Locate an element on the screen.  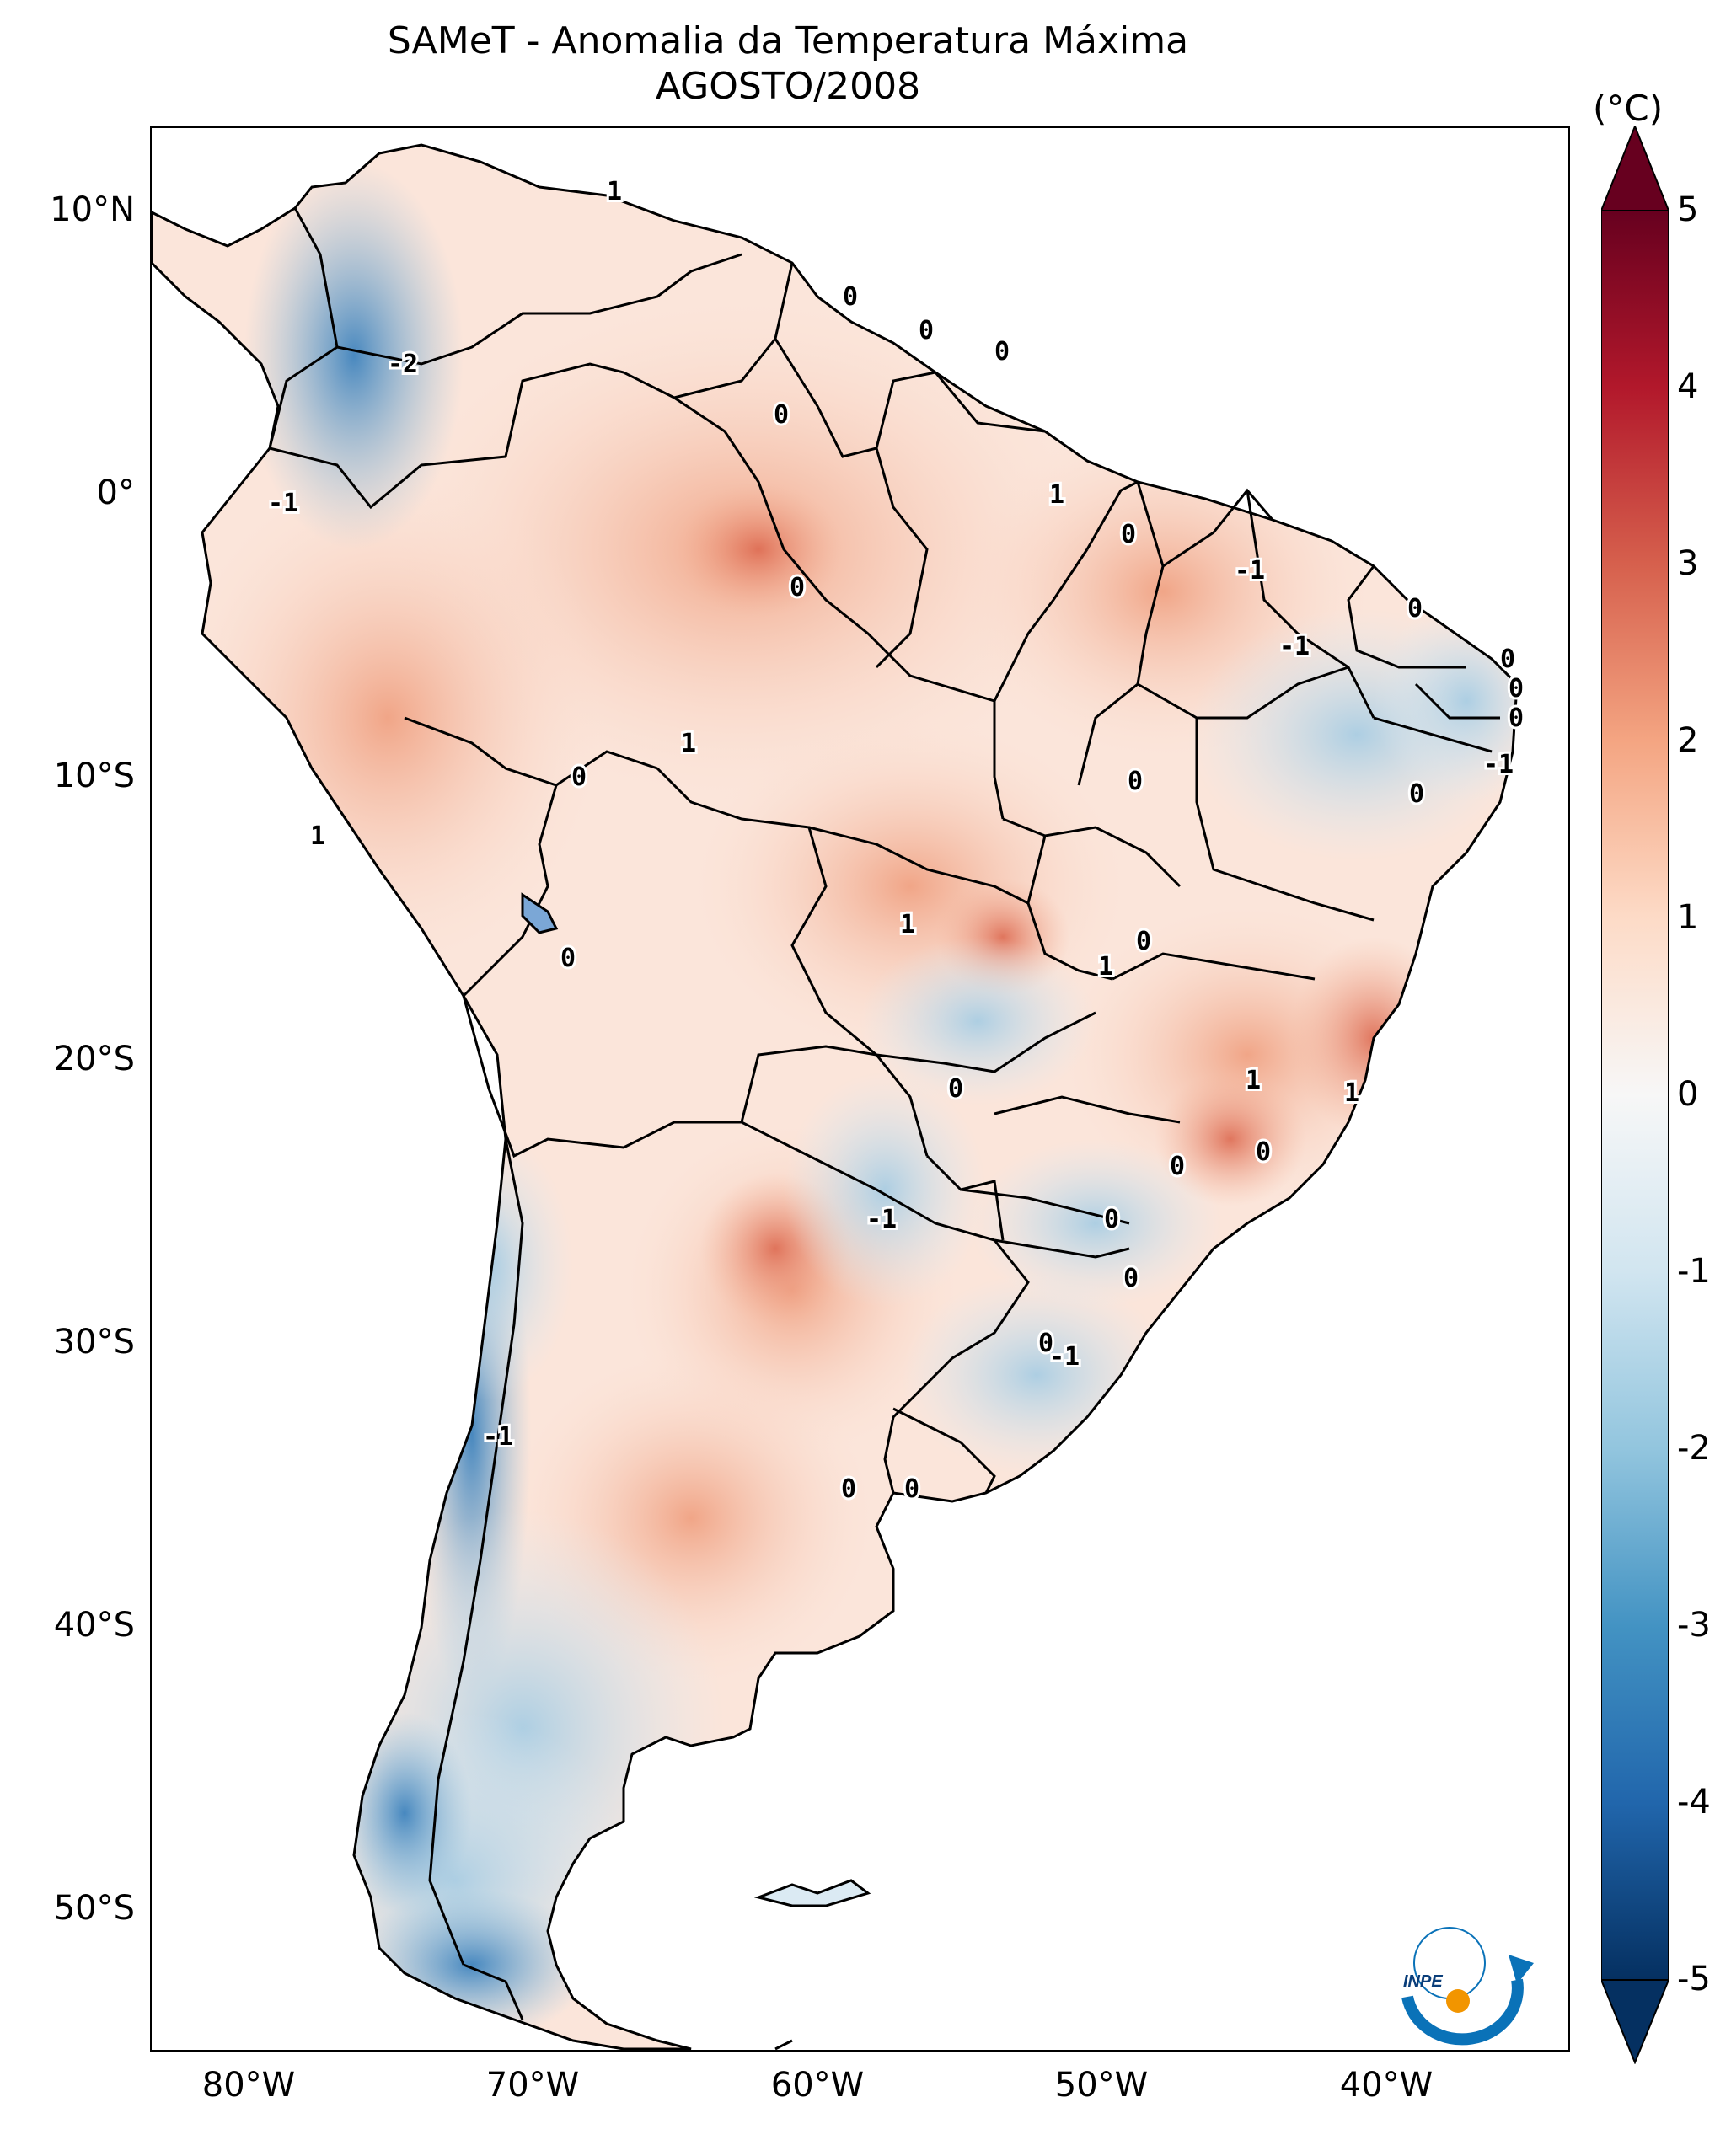
border-argentina-uruguay is located at coordinates (956, 1366).